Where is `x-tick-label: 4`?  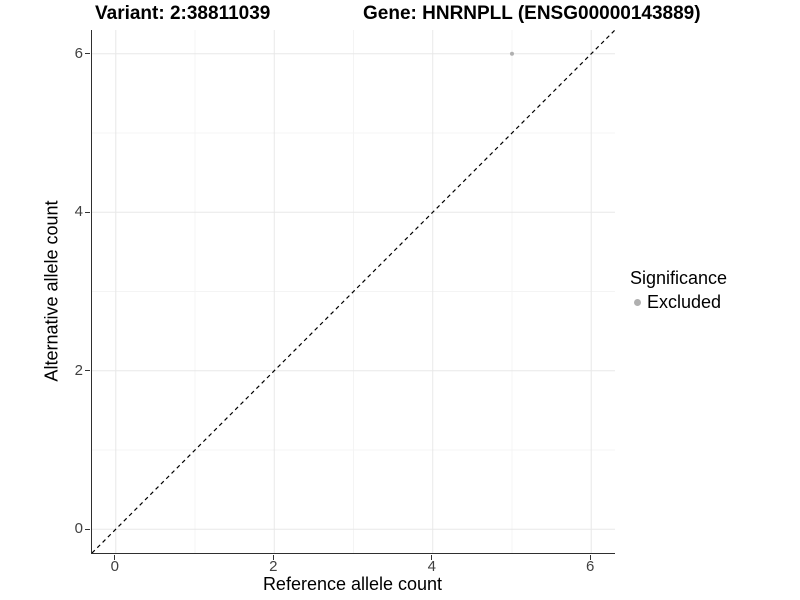
x-tick-label: 4 is located at coordinates (431, 566).